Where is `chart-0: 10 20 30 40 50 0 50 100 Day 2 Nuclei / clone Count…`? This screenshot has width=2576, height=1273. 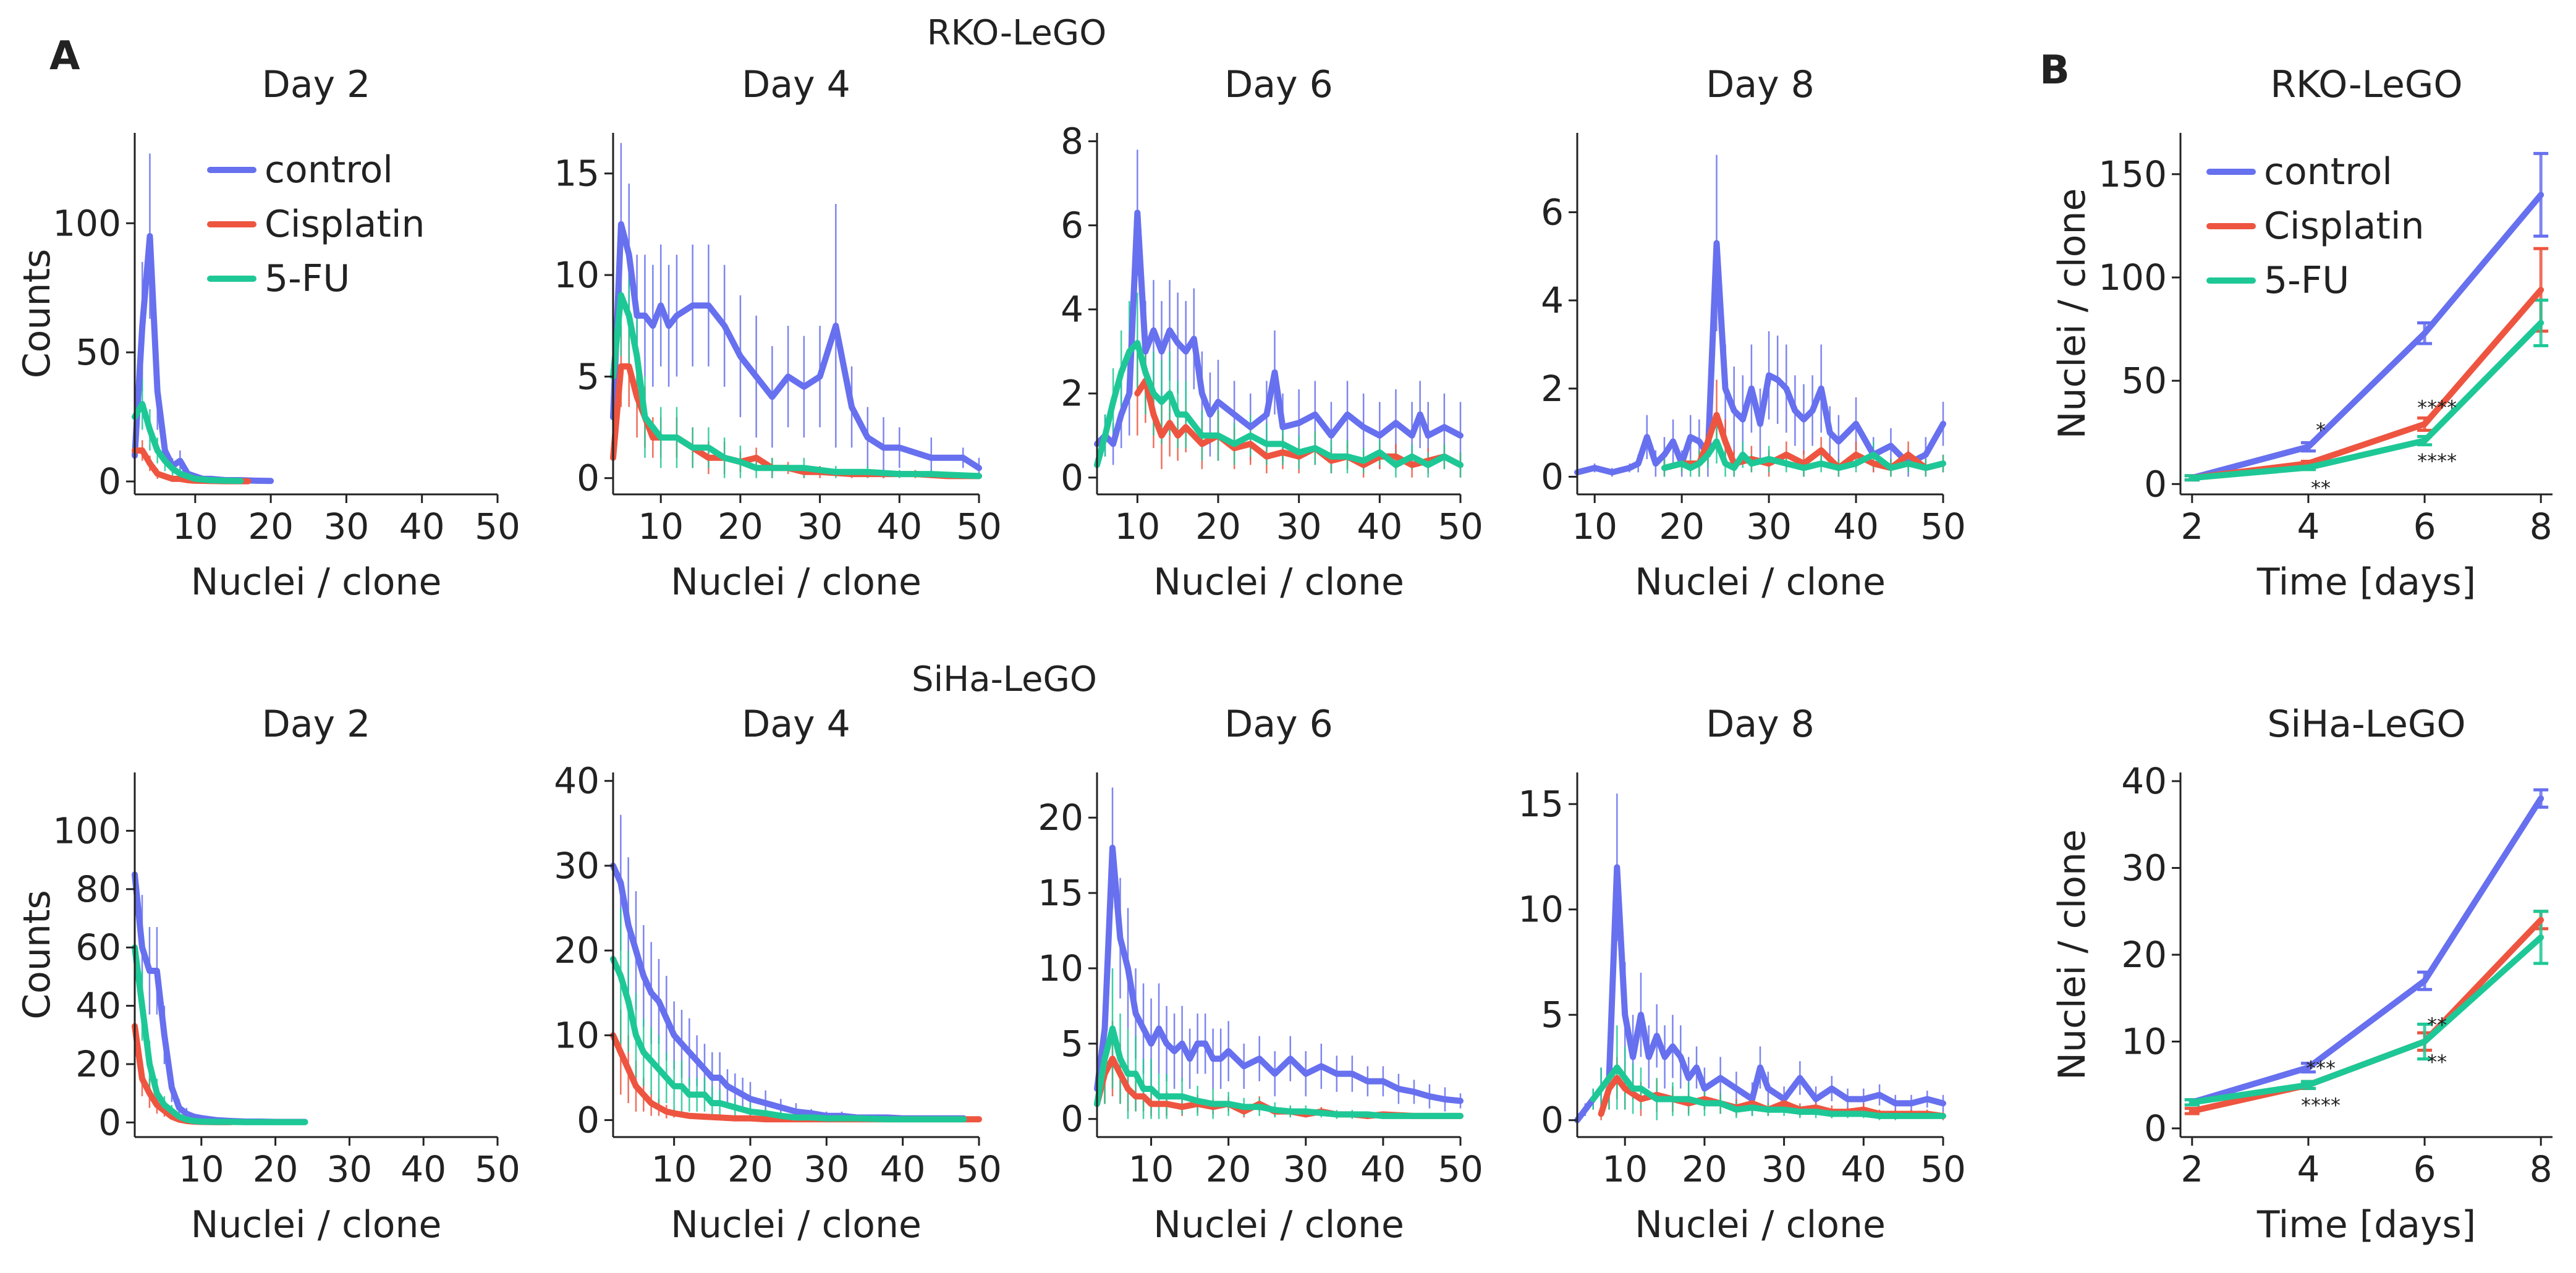 chart-0: 10 20 30 40 50 0 50 100 Day 2 Nuclei / clone Count… is located at coordinates (267, 333).